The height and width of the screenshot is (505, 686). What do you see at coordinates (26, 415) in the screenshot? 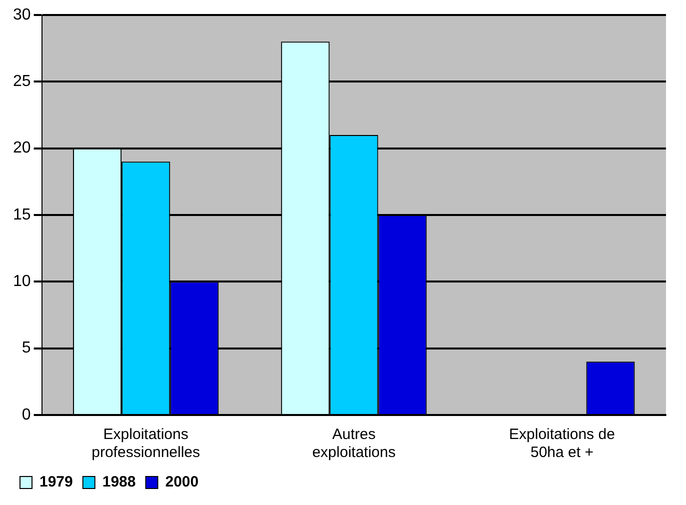
I see `y-tick-label: 0` at bounding box center [26, 415].